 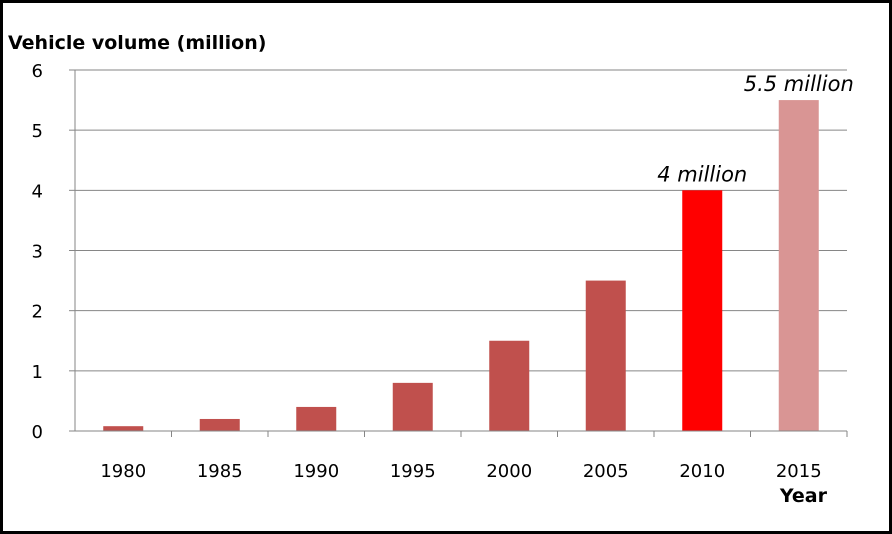 What do you see at coordinates (412, 406) in the screenshot?
I see `bar-1995` at bounding box center [412, 406].